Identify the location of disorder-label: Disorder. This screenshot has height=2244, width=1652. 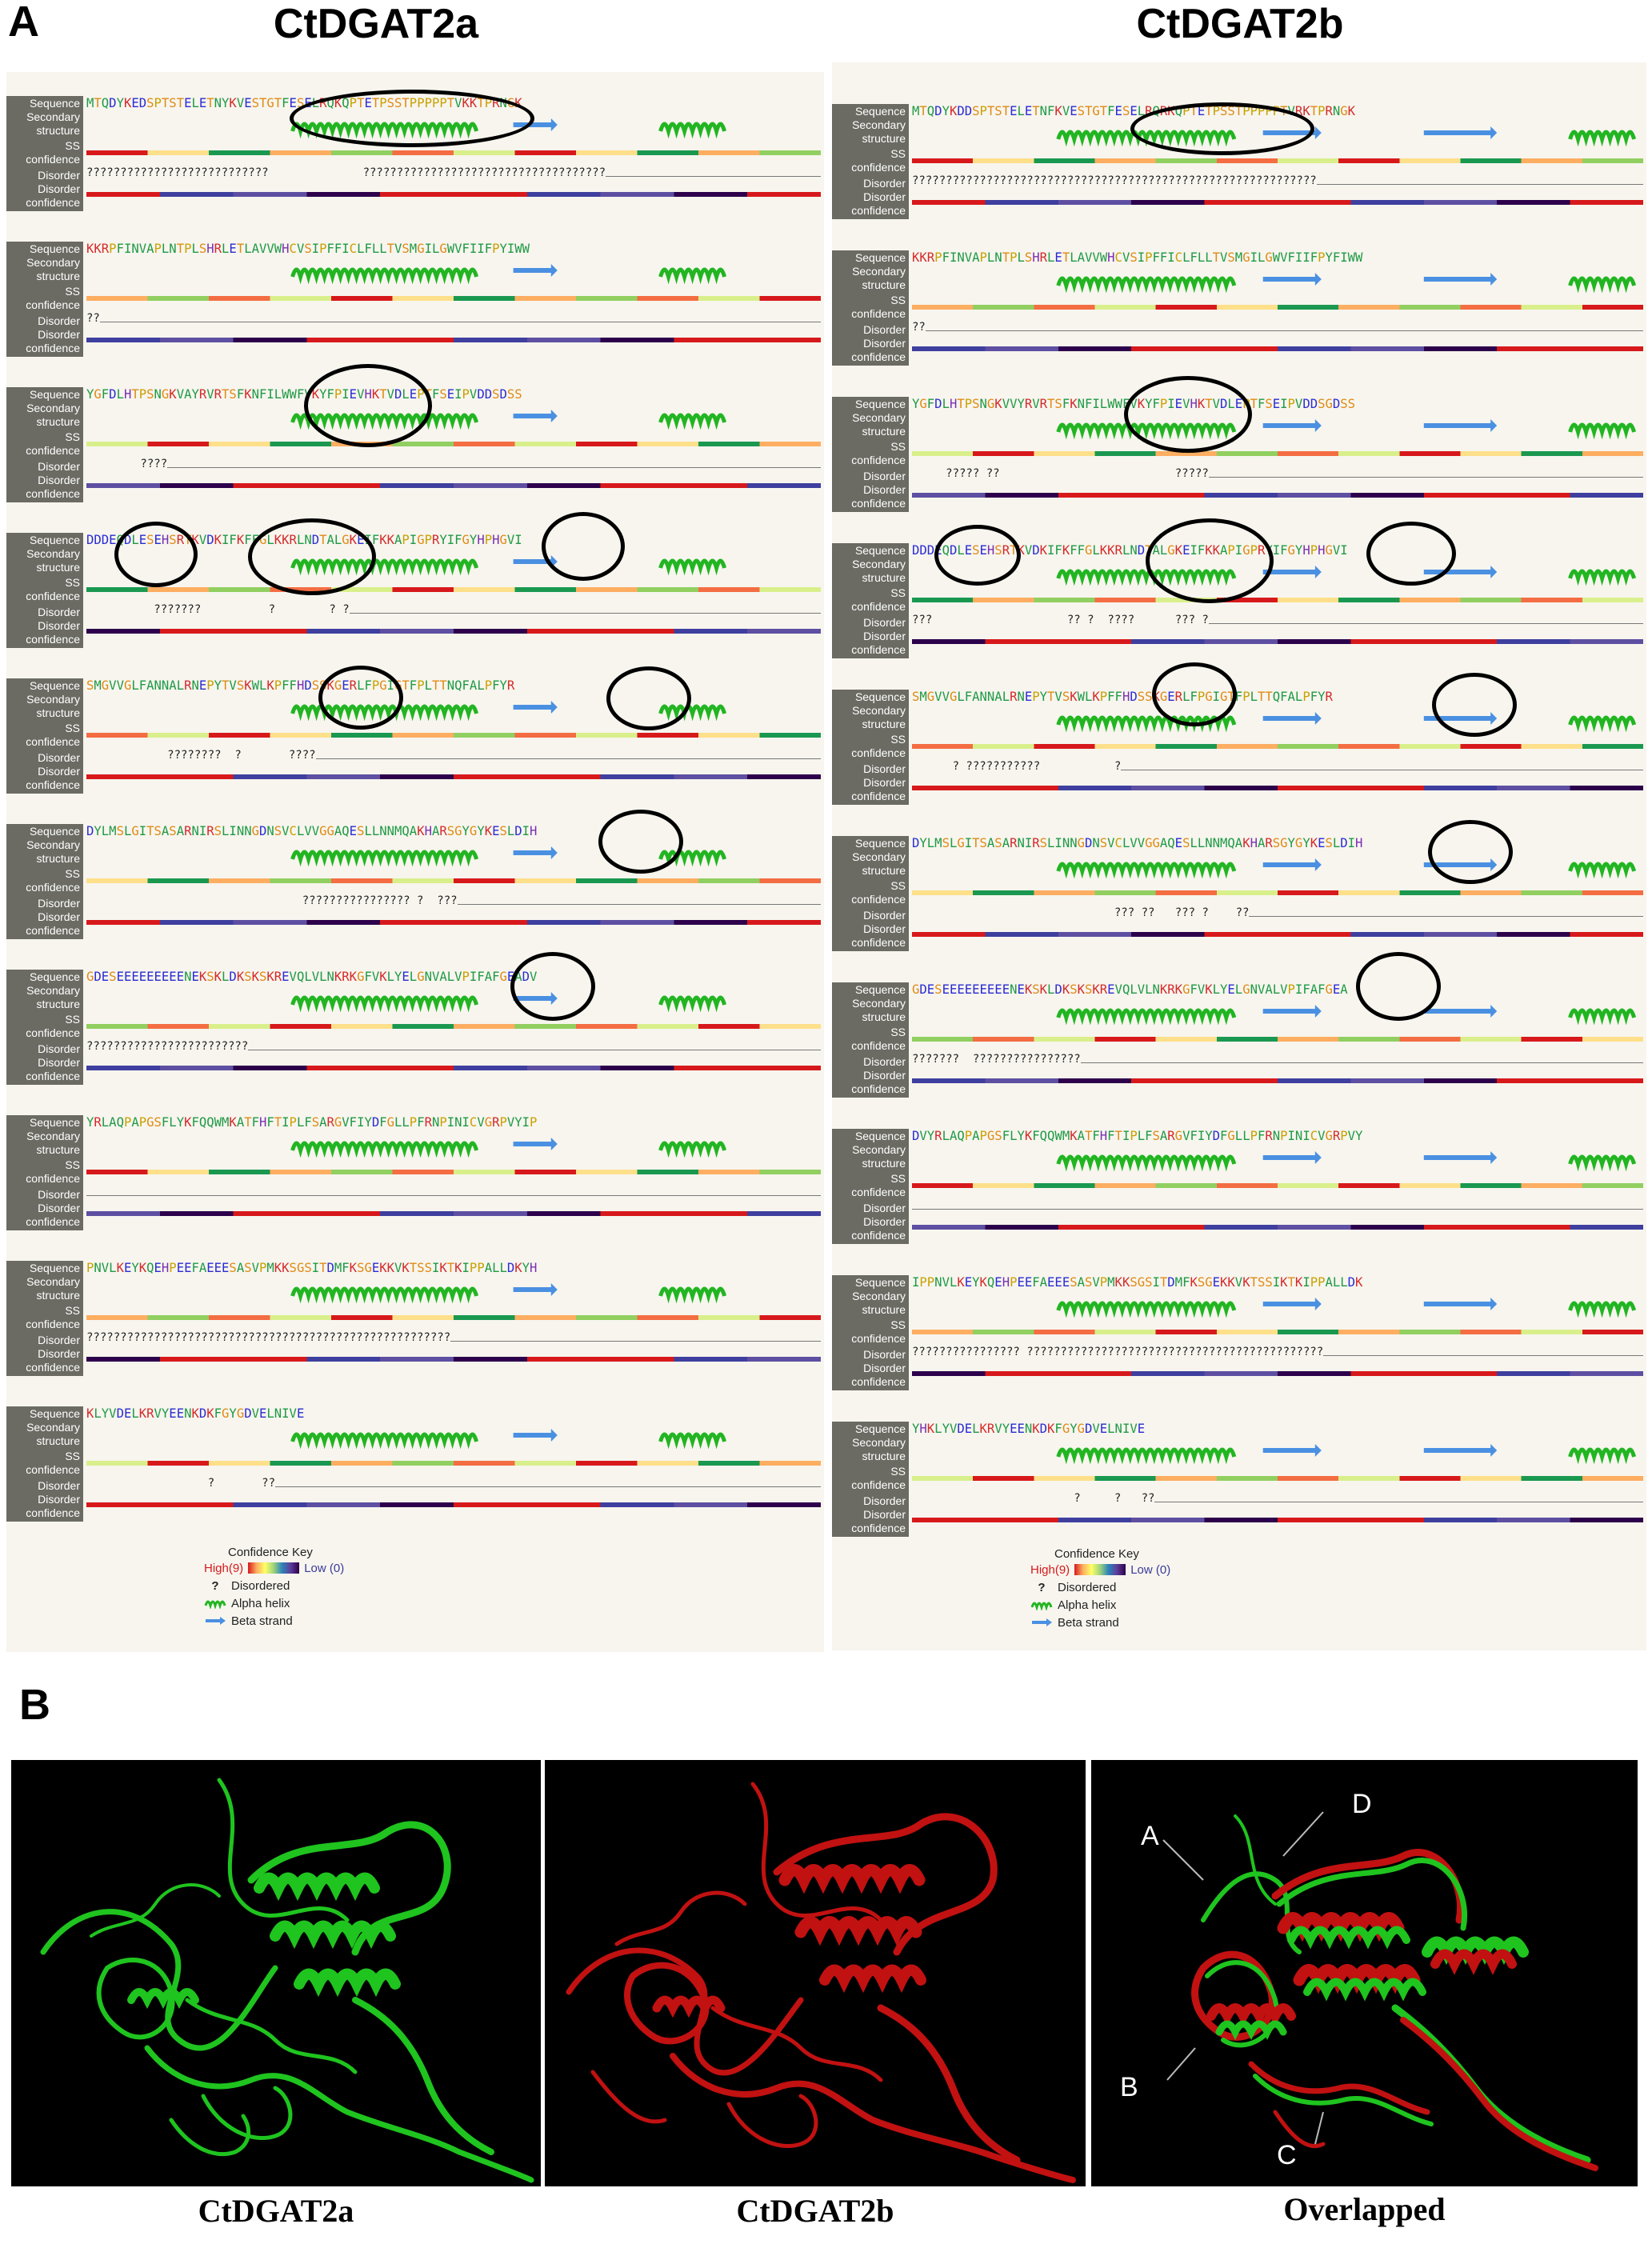
(44, 1049).